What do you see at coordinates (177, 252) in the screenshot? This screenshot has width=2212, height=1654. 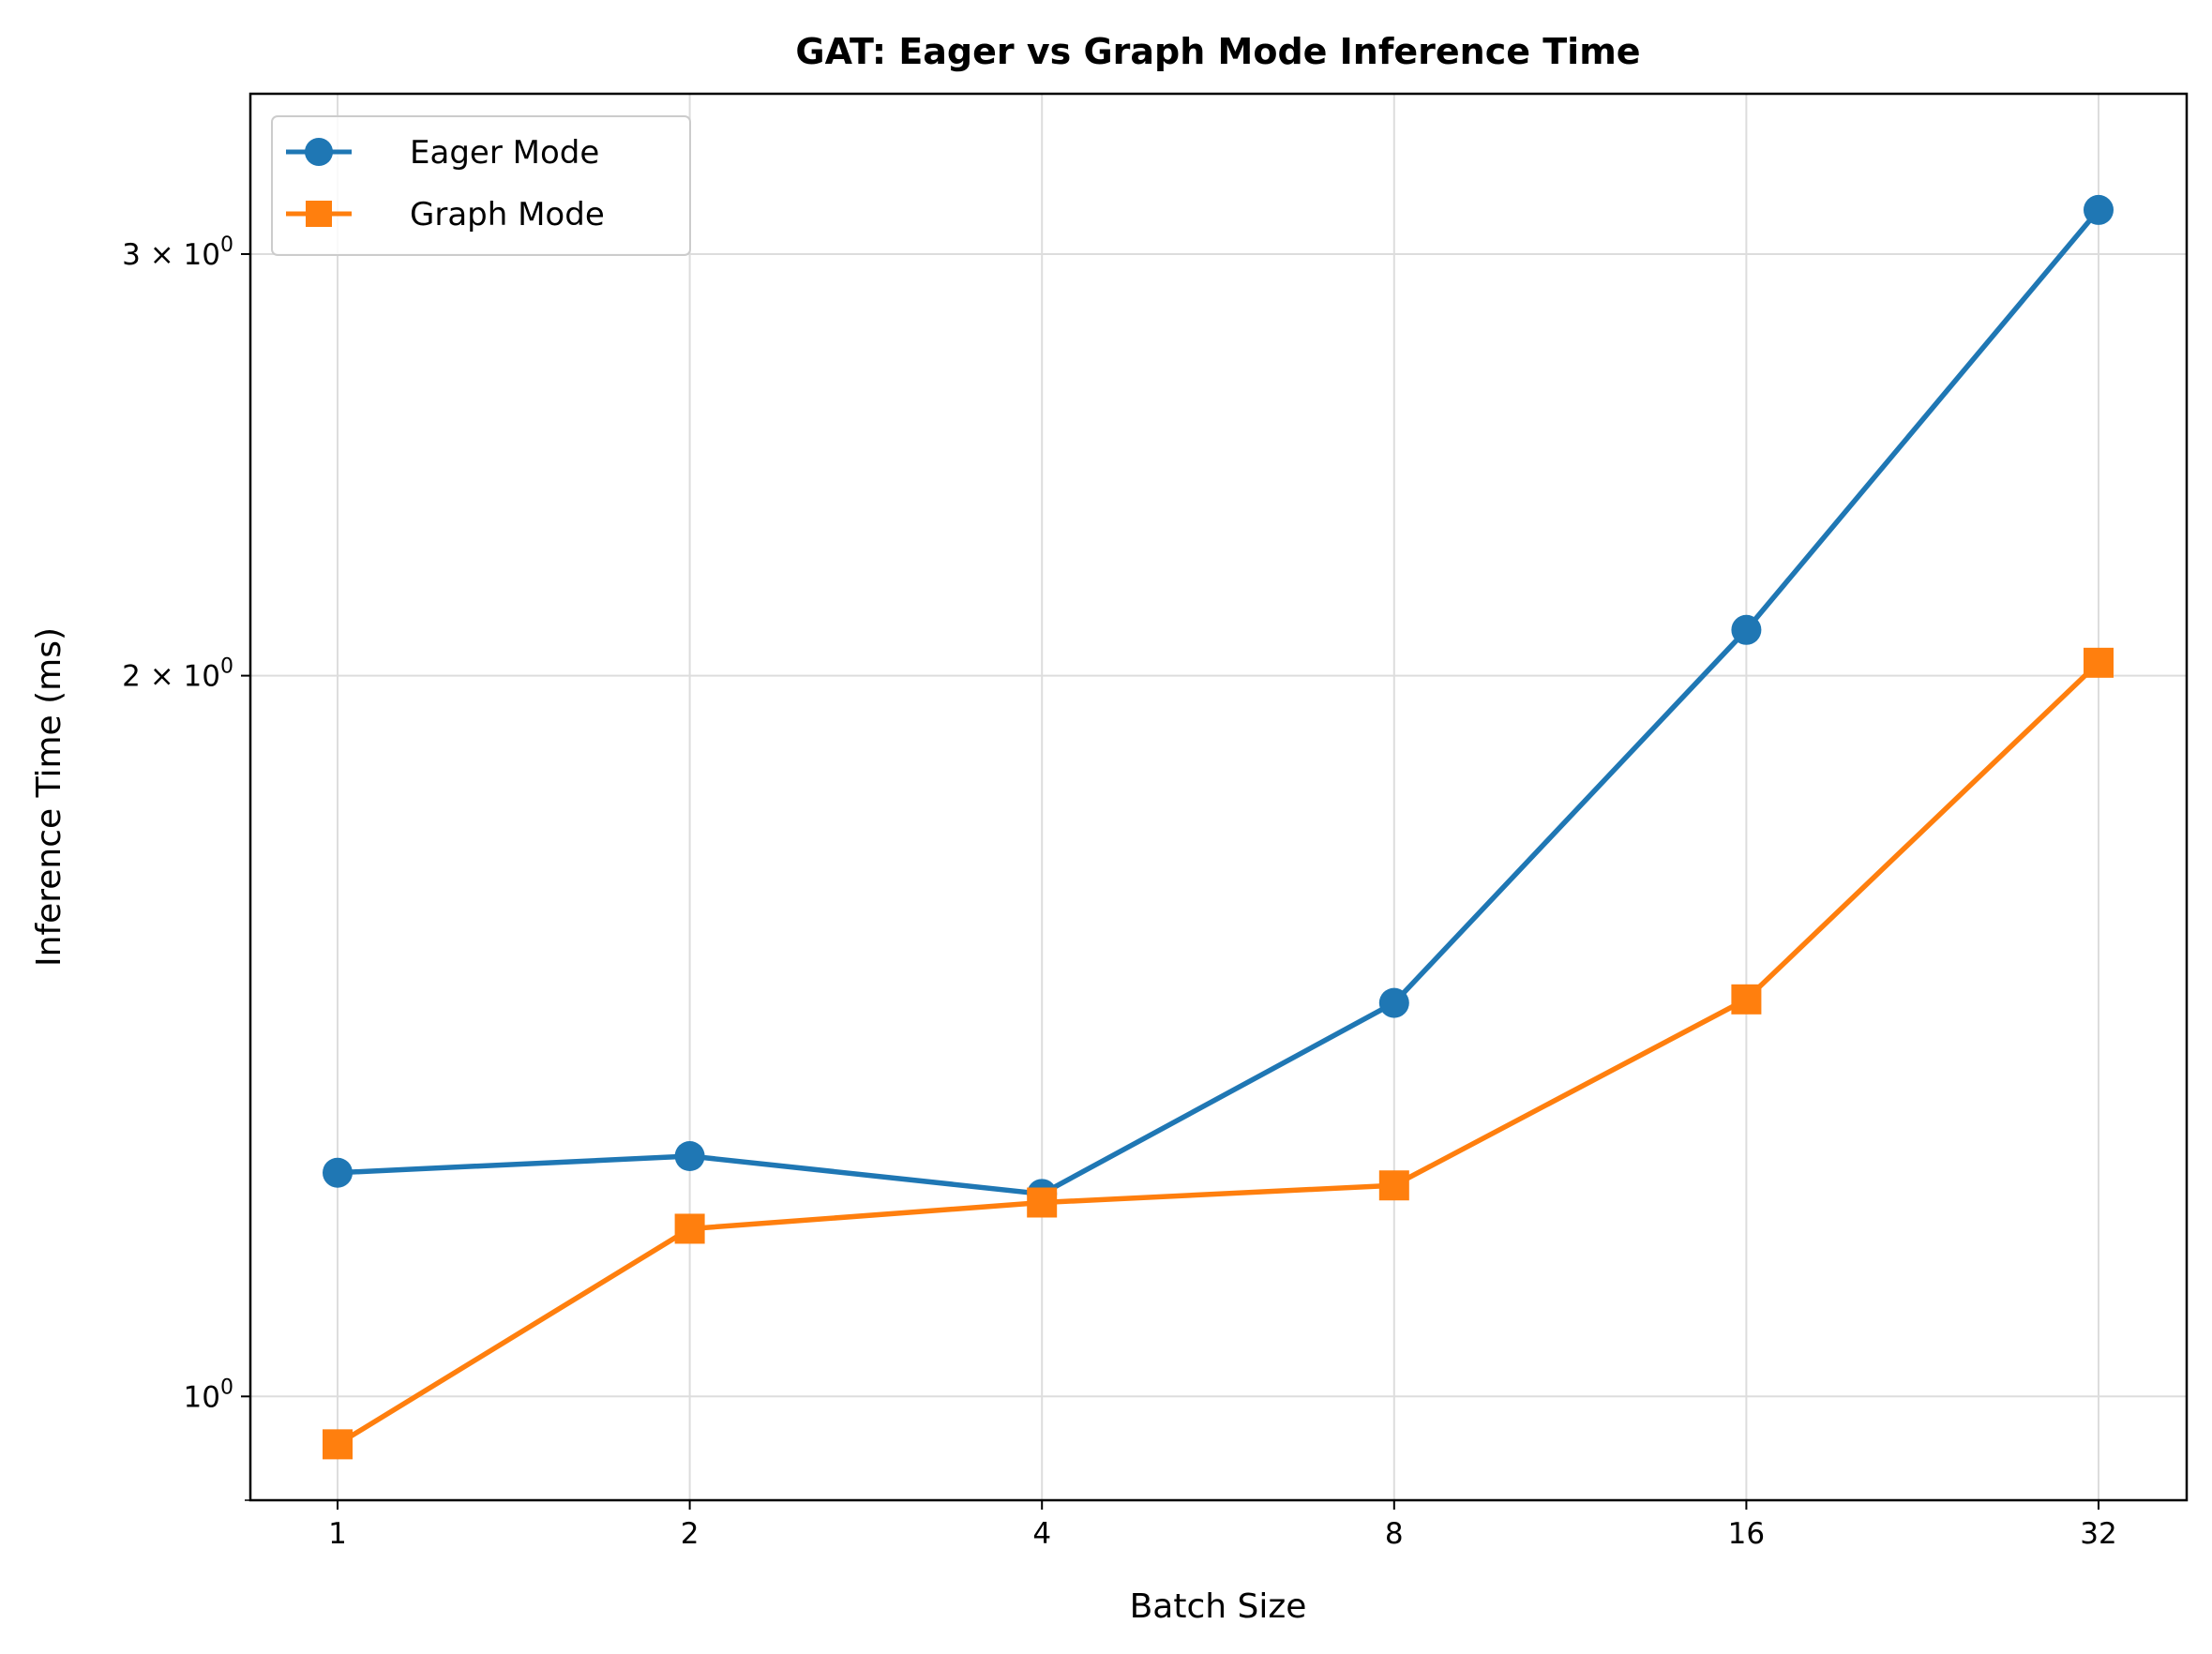 I see `y-tick-label: 3 × 100` at bounding box center [177, 252].